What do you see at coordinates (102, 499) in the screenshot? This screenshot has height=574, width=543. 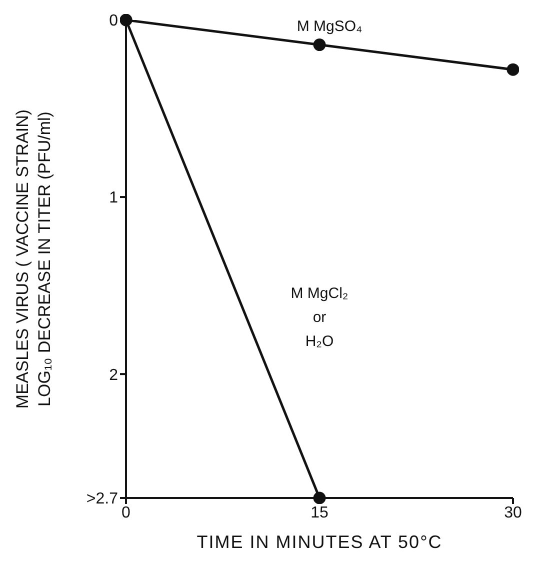 I see `y-tick-label: >2.7` at bounding box center [102, 499].